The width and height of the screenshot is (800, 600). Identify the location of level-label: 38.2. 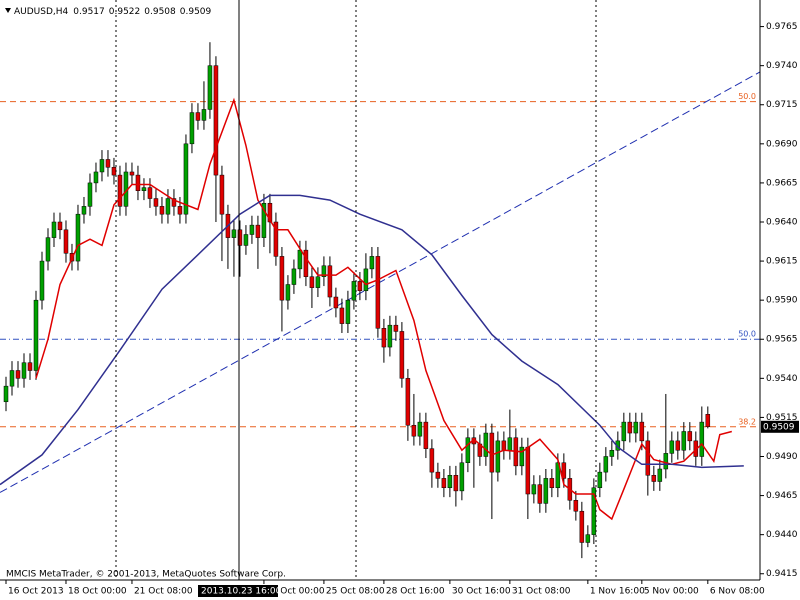
(747, 421).